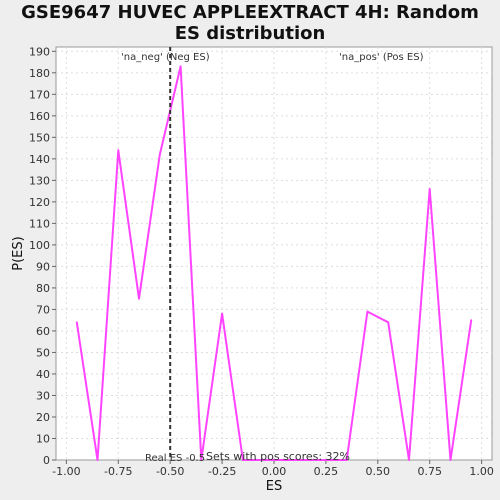 This screenshot has height=500, width=500. I want to click on y-tick-label: 0, so click(46, 460).